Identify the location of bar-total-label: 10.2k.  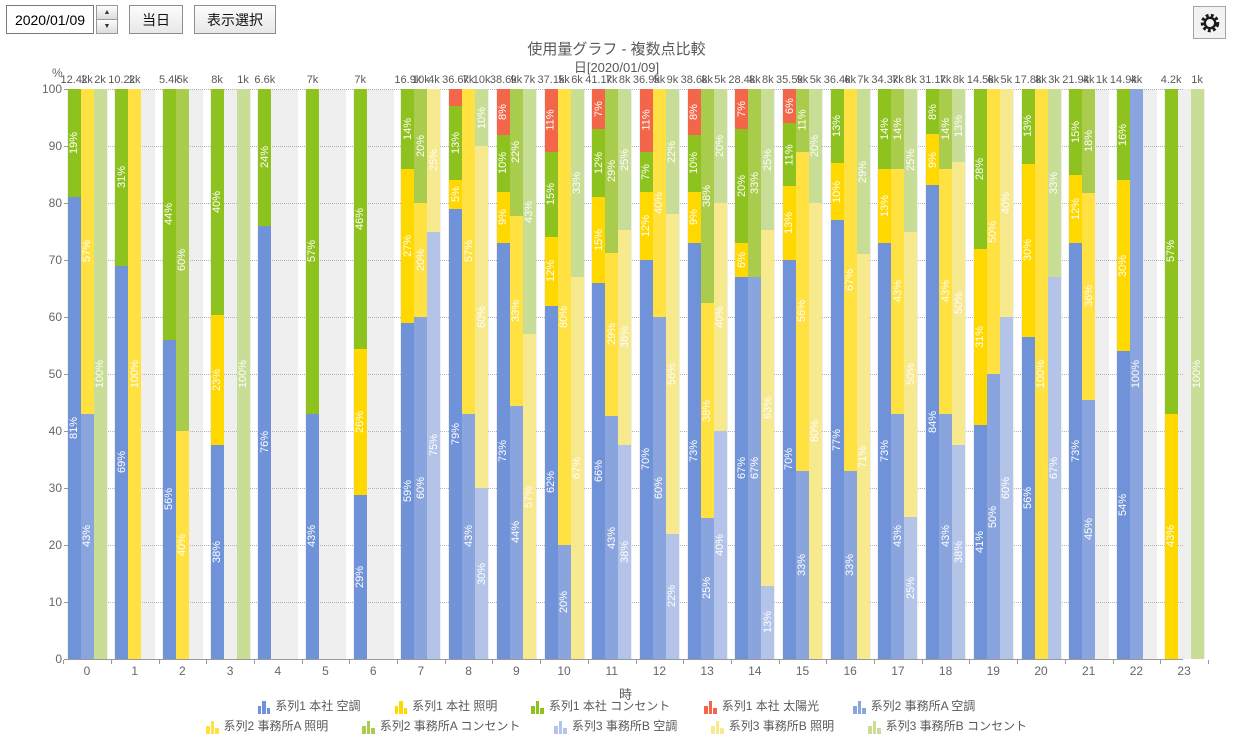
(122, 80).